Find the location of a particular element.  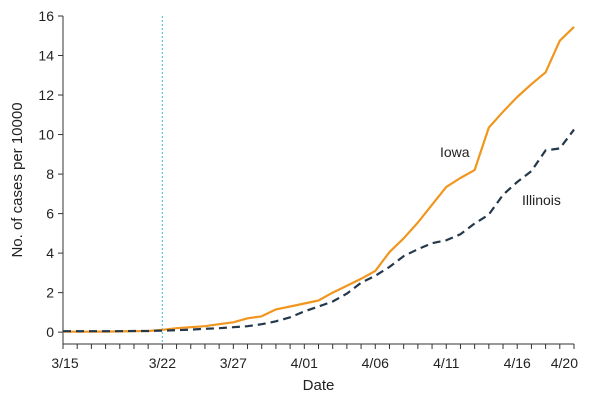

x-tick-label: 3/27 is located at coordinates (233, 363).